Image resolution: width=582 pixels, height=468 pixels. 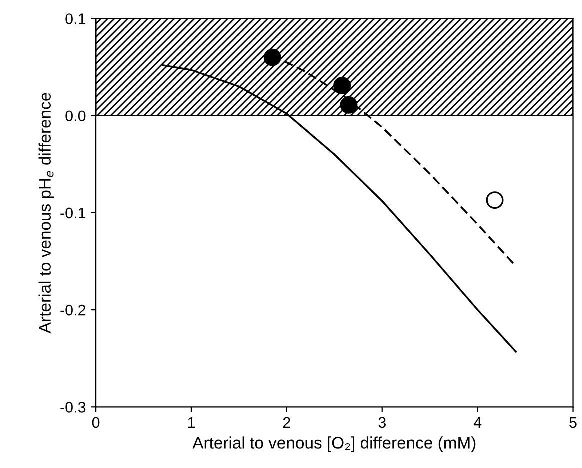 I want to click on x-tick-label: 3, so click(x=382, y=422).